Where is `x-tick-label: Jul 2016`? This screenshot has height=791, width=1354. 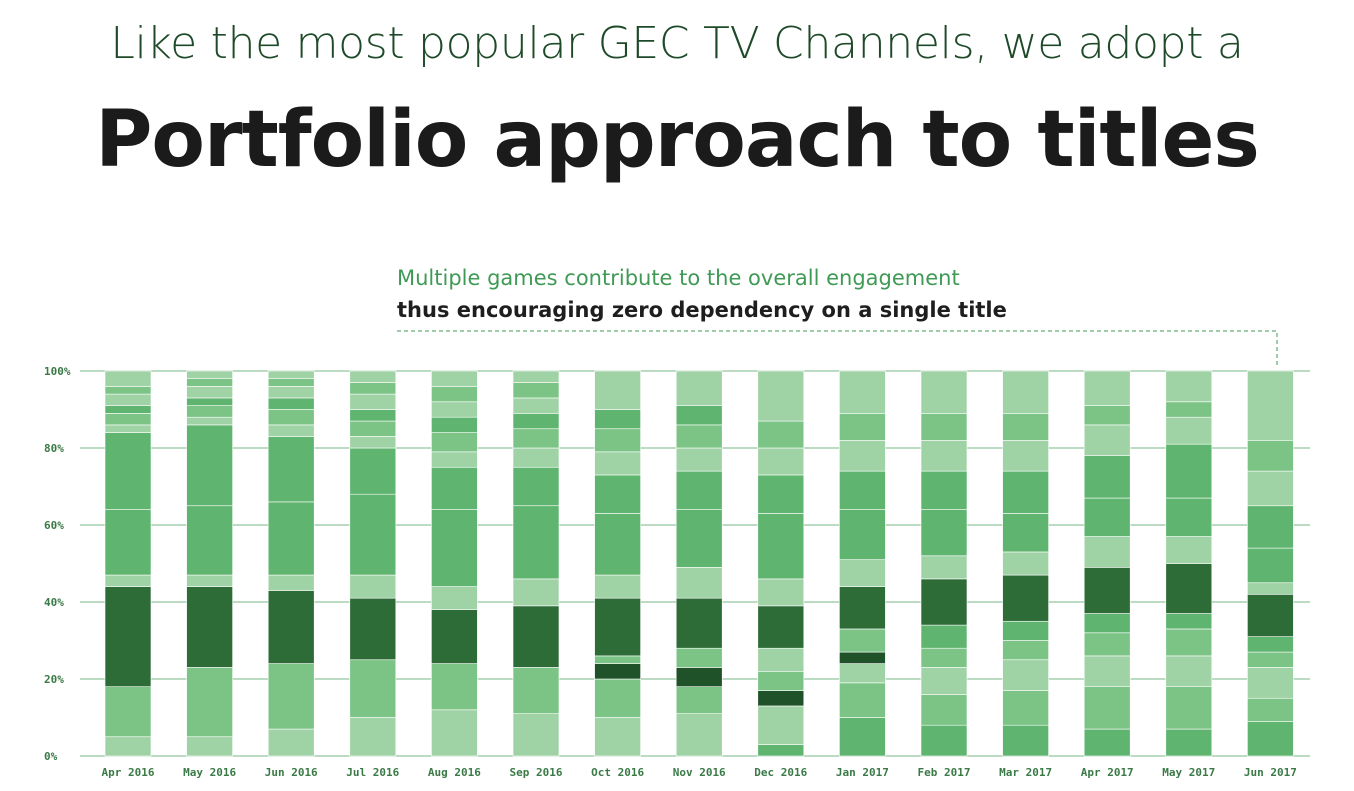 x-tick-label: Jul 2016 is located at coordinates (372, 772).